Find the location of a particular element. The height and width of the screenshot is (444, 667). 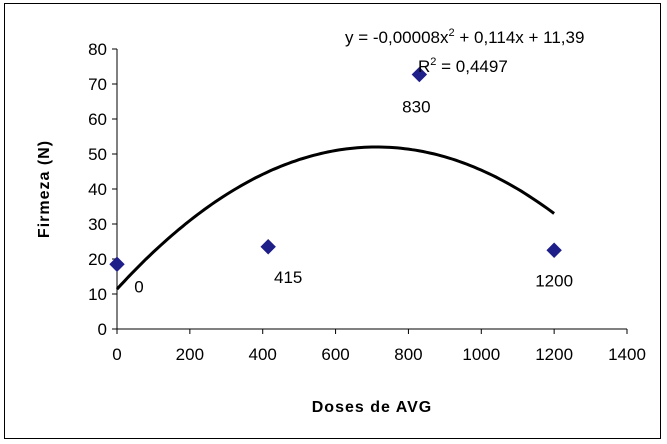

x-tick-label: 1000 is located at coordinates (481, 354).